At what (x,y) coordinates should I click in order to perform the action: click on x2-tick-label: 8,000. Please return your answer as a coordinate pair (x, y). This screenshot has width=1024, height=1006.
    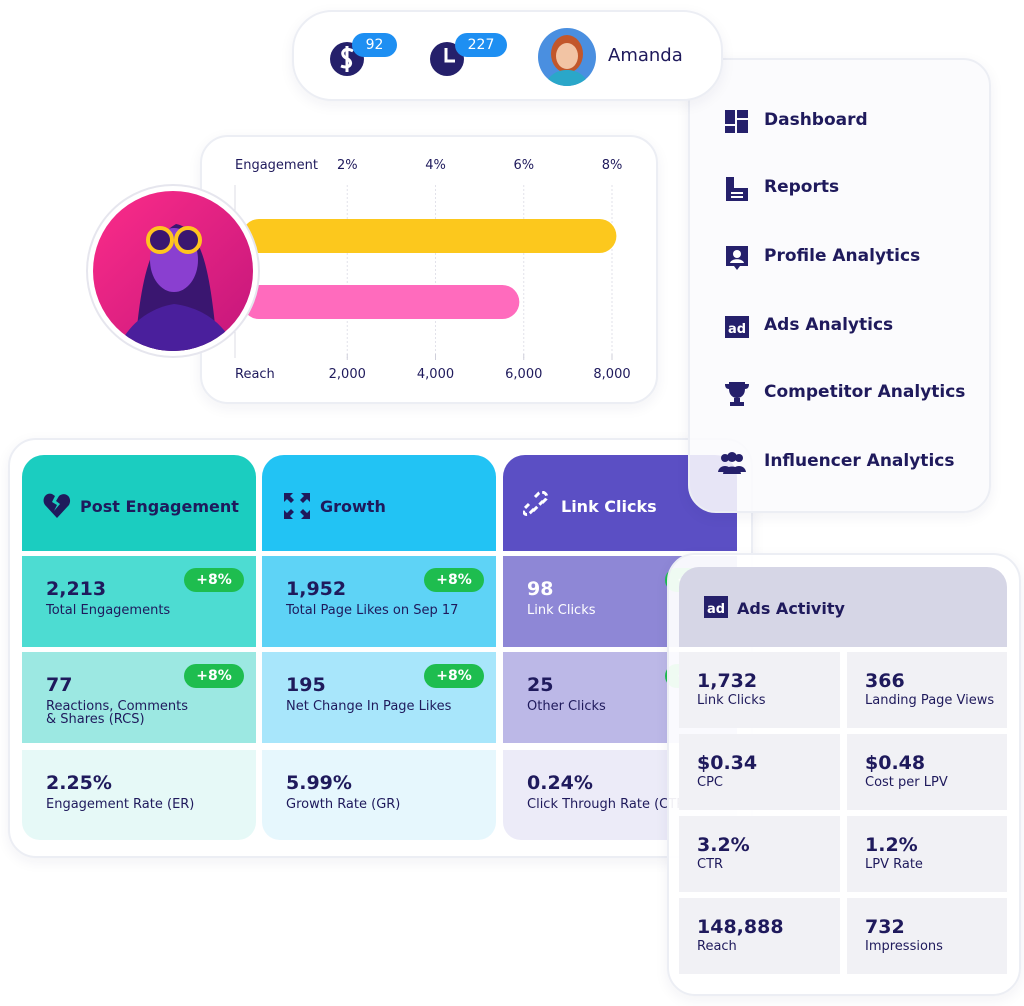
    Looking at the image, I should click on (611, 374).